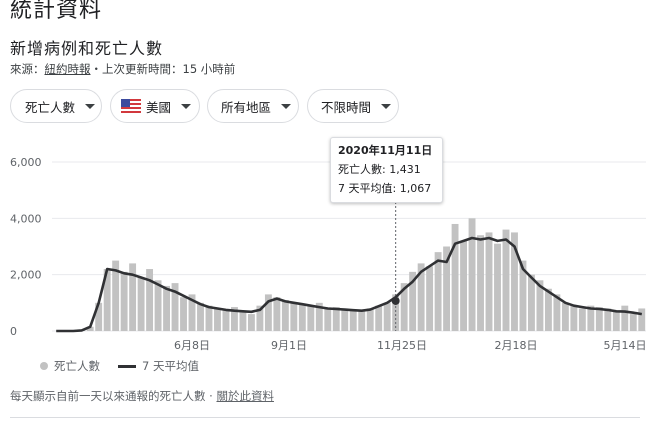  Describe the element at coordinates (625, 345) in the screenshot. I see `x-tick-label: 5月14日` at that location.